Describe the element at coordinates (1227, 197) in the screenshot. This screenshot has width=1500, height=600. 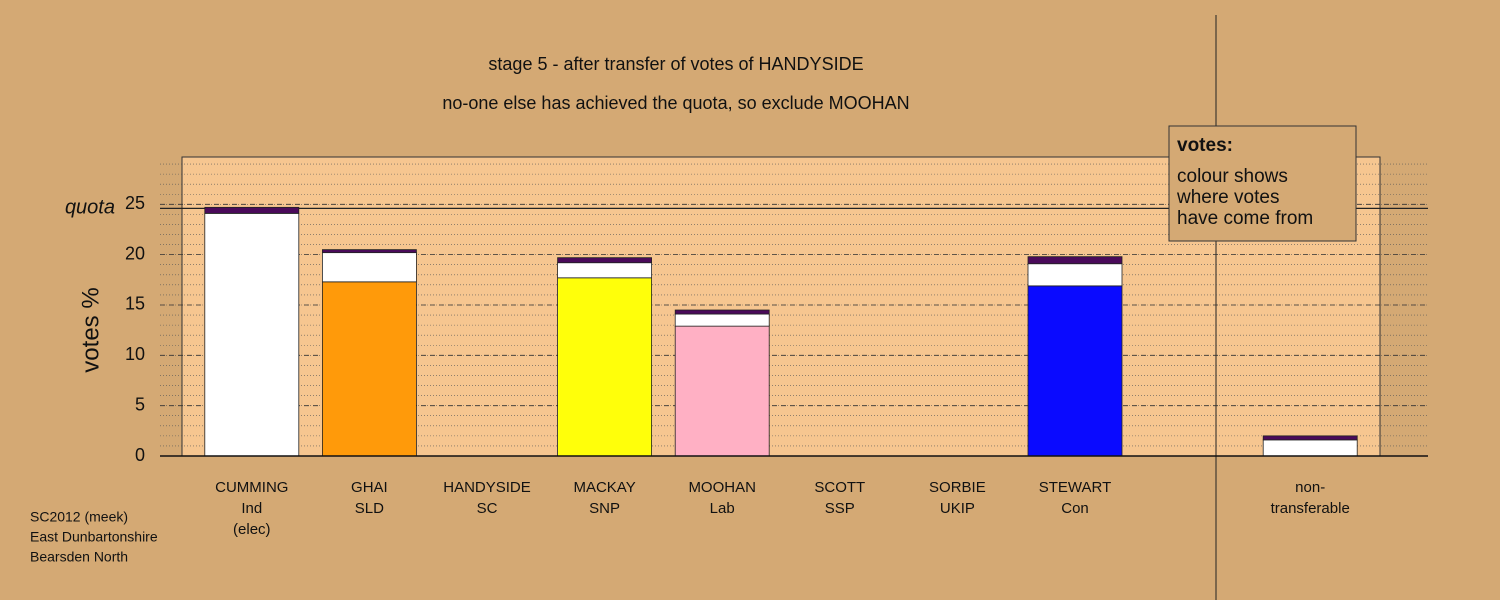
I see `legend-text: where votes` at that location.